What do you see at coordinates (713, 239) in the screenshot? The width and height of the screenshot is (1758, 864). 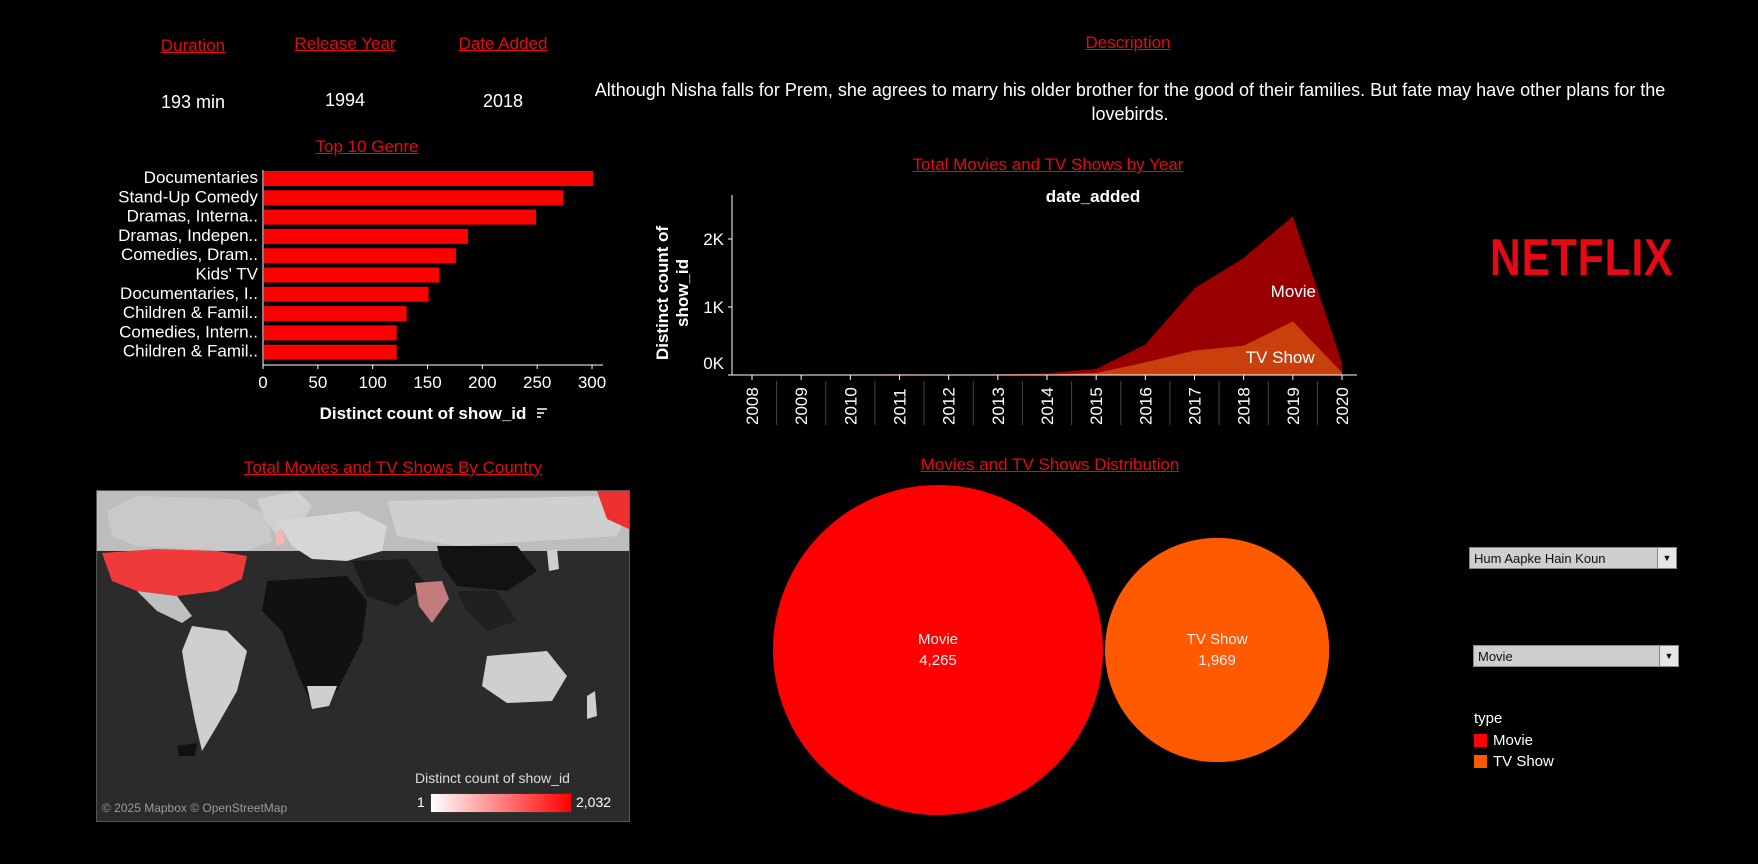 I see `year-y-tick-2: 2K` at bounding box center [713, 239].